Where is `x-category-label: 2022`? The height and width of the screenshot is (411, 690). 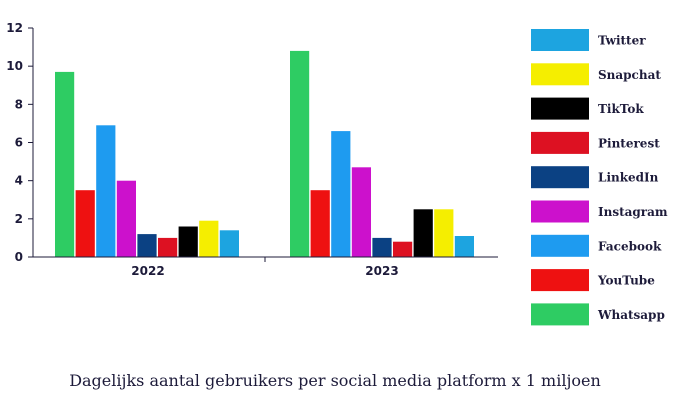 x-category-label: 2022 is located at coordinates (147, 271).